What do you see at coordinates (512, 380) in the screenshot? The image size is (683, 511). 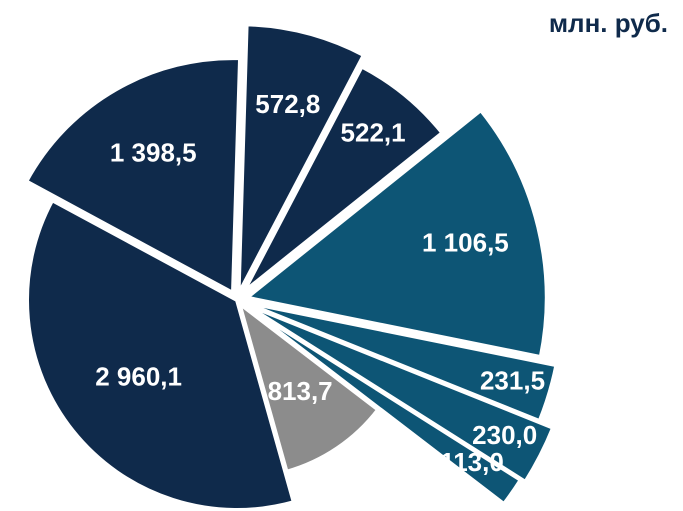 I see `slice-label: 231,5` at bounding box center [512, 380].